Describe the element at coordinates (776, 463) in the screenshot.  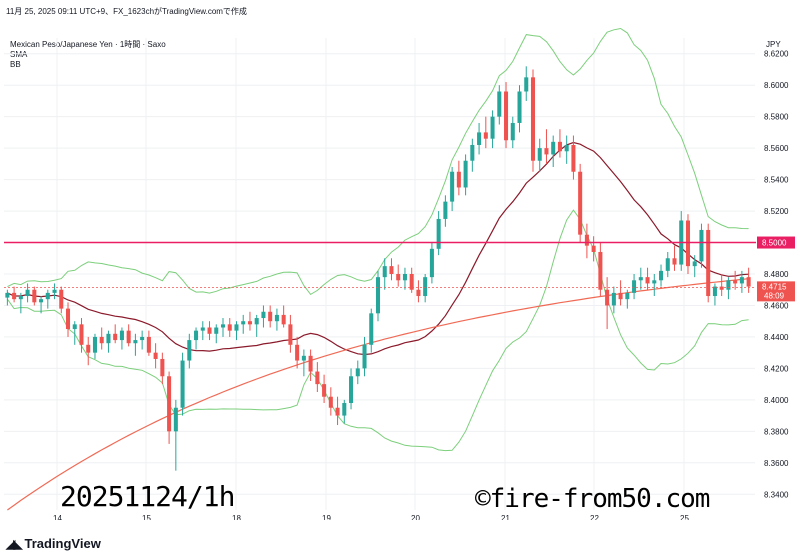
I see `y-tick-label: 8.3600` at that location.